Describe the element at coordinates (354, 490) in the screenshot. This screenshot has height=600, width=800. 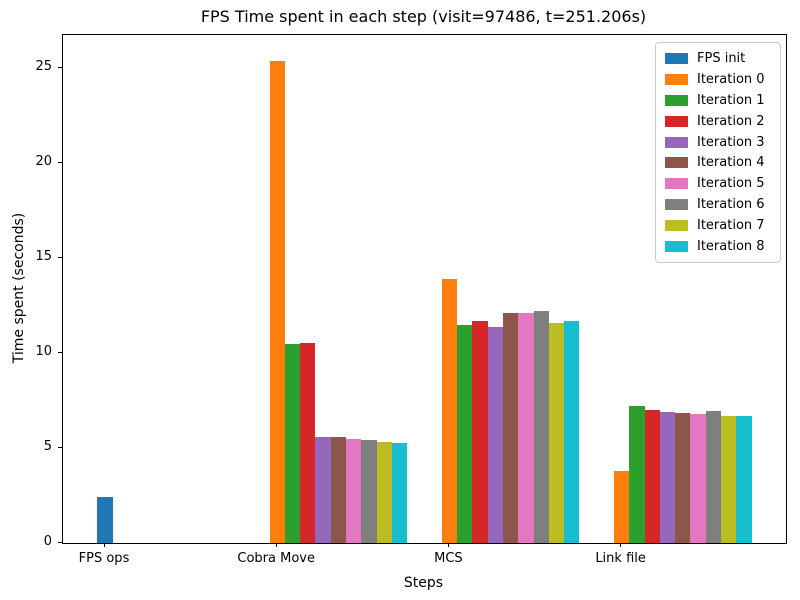
I see `bar-iteration-5-cobra-move` at that location.